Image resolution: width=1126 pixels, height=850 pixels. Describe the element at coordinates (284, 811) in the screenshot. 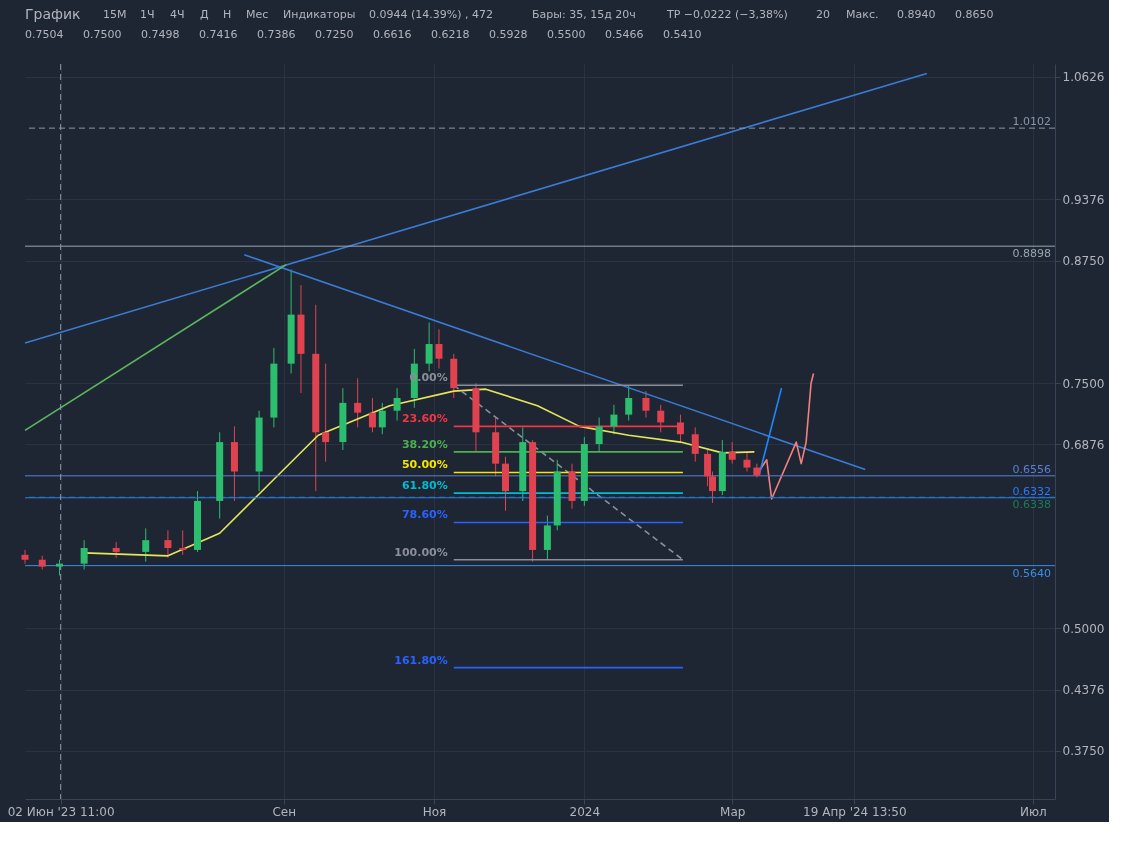

I see `x-tick-label: Сен` at that location.